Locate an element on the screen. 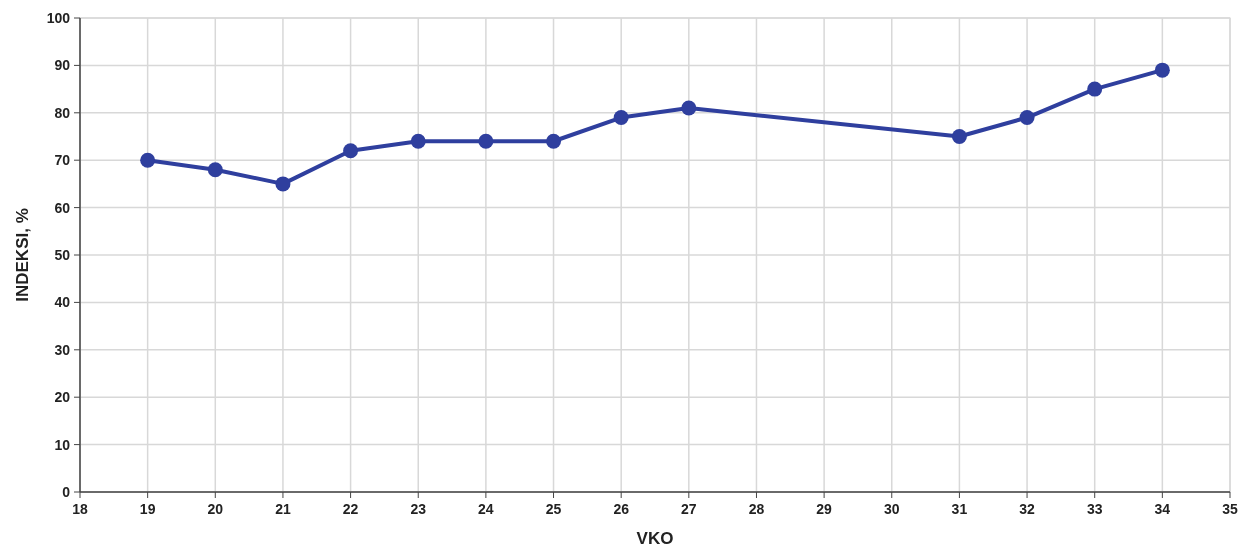 This screenshot has width=1250, height=558. x-tick-label: 30 is located at coordinates (891, 509).